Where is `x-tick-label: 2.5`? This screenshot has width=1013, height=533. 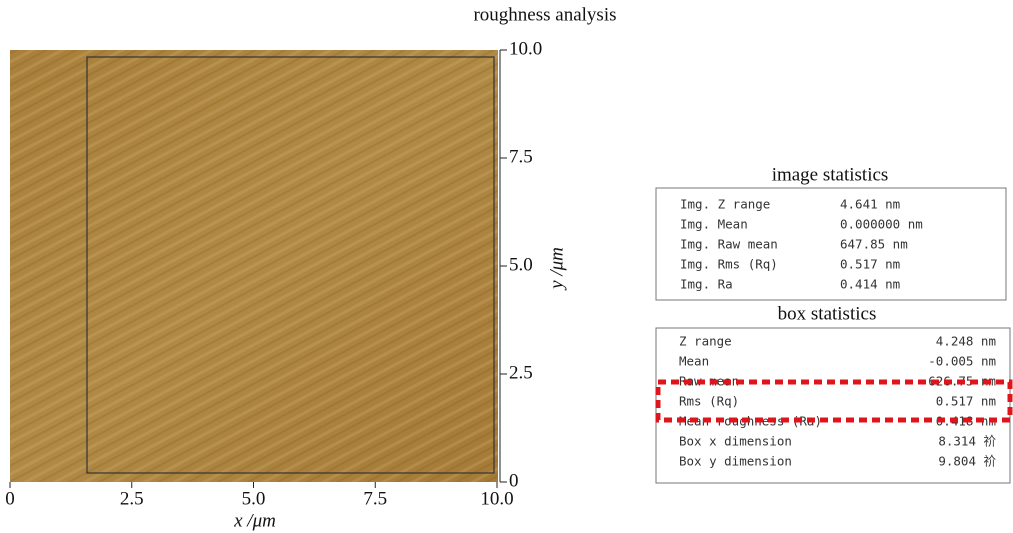 x-tick-label: 2.5 is located at coordinates (132, 498).